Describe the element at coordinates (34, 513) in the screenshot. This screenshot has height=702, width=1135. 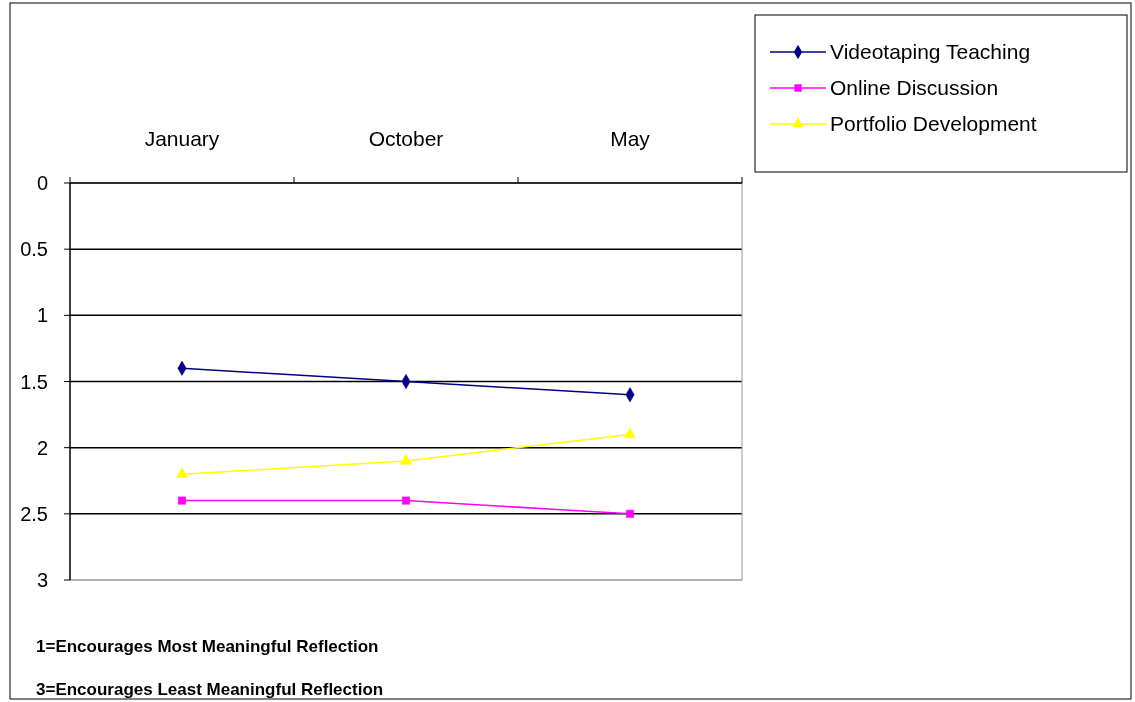
I see `y-tick-label: 2.5` at that location.